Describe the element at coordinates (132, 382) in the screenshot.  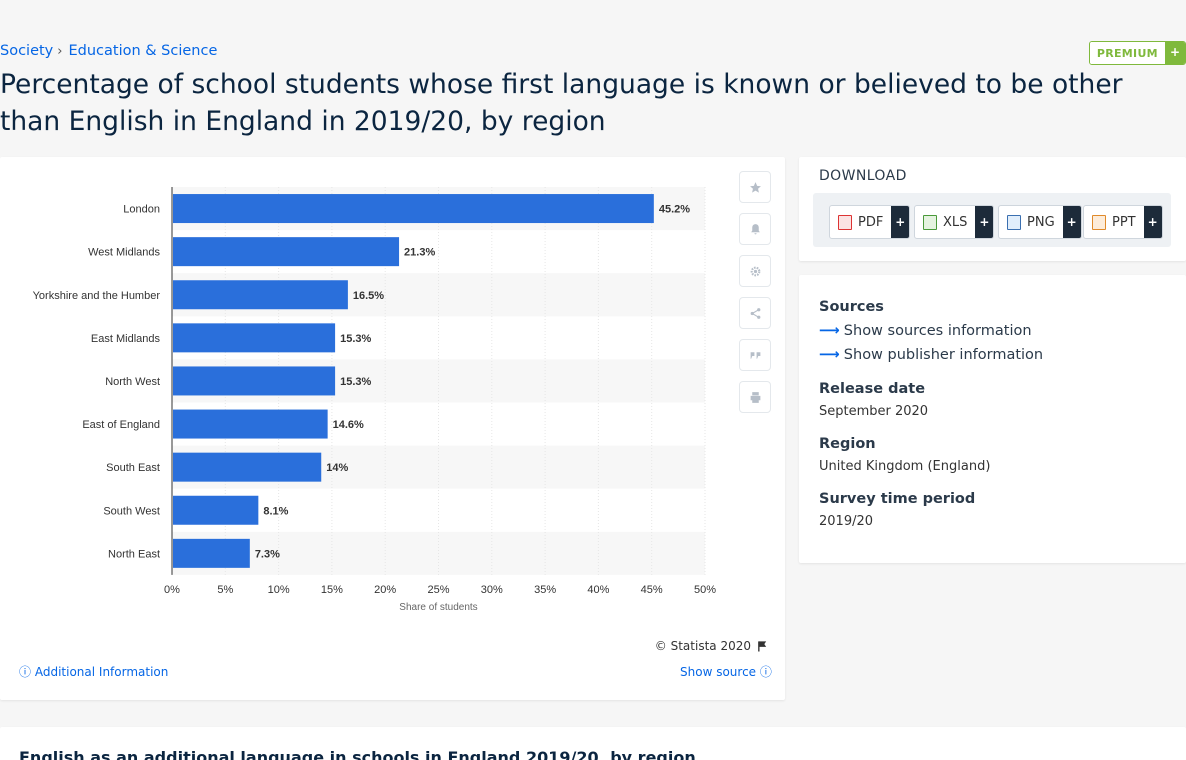
I see `category-label: North West` at that location.